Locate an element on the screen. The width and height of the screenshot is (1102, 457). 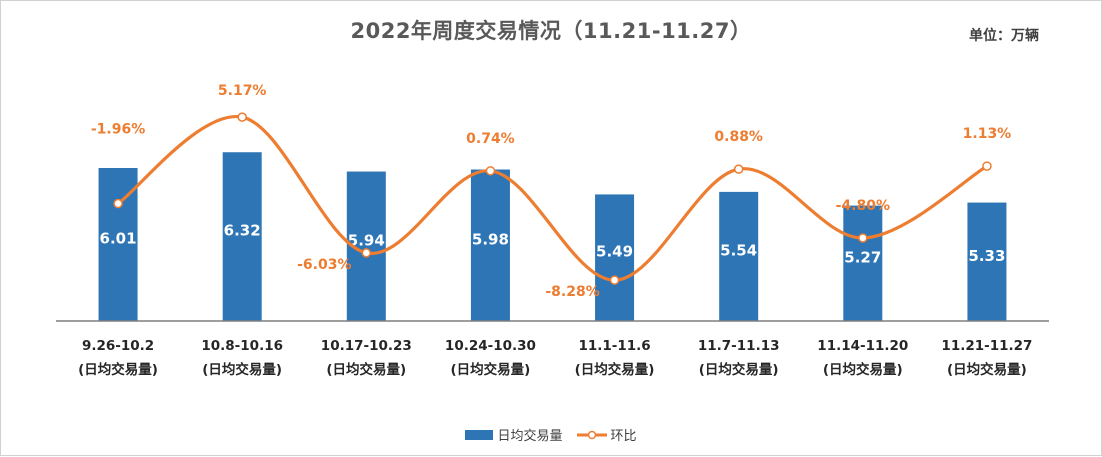
category-label: 11.21-11.27 is located at coordinates (986, 346).